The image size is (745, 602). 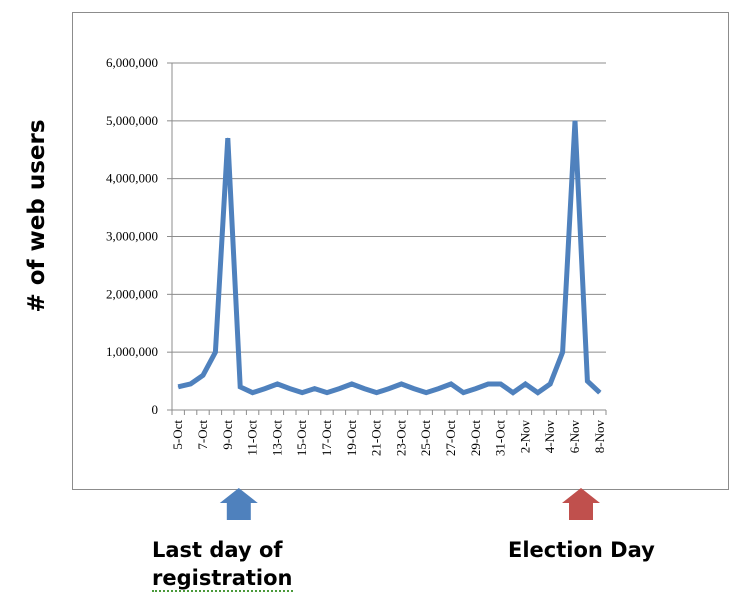 I want to click on y-tick-label: 6,000,000, so click(x=132, y=62).